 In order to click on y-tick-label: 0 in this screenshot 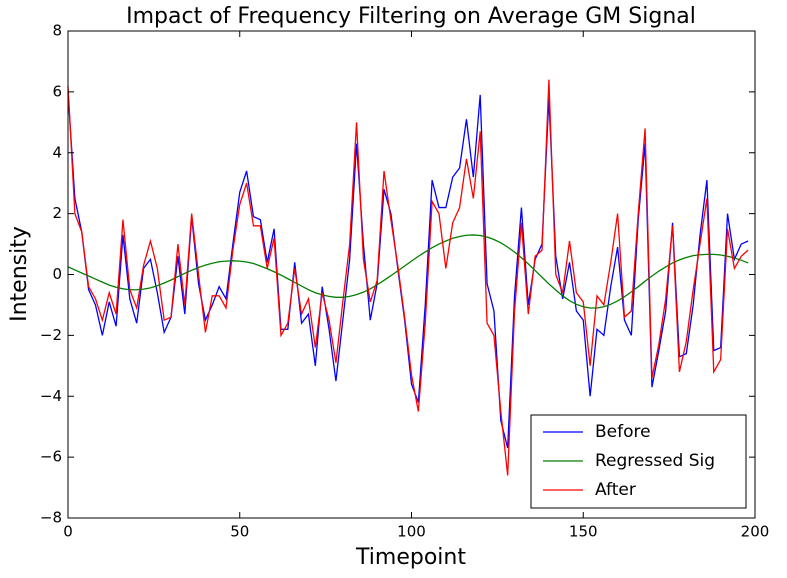, I will do `click(57, 274)`.